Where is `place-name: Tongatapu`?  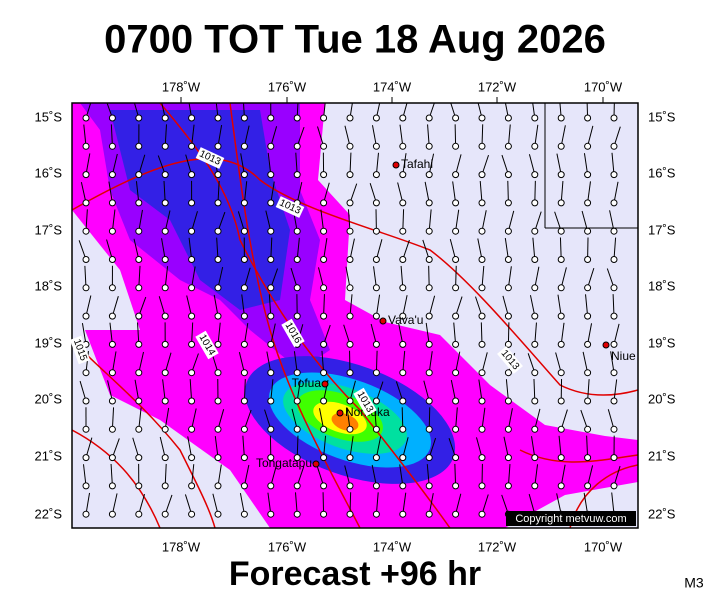
place-name: Tongatapu is located at coordinates (284, 463).